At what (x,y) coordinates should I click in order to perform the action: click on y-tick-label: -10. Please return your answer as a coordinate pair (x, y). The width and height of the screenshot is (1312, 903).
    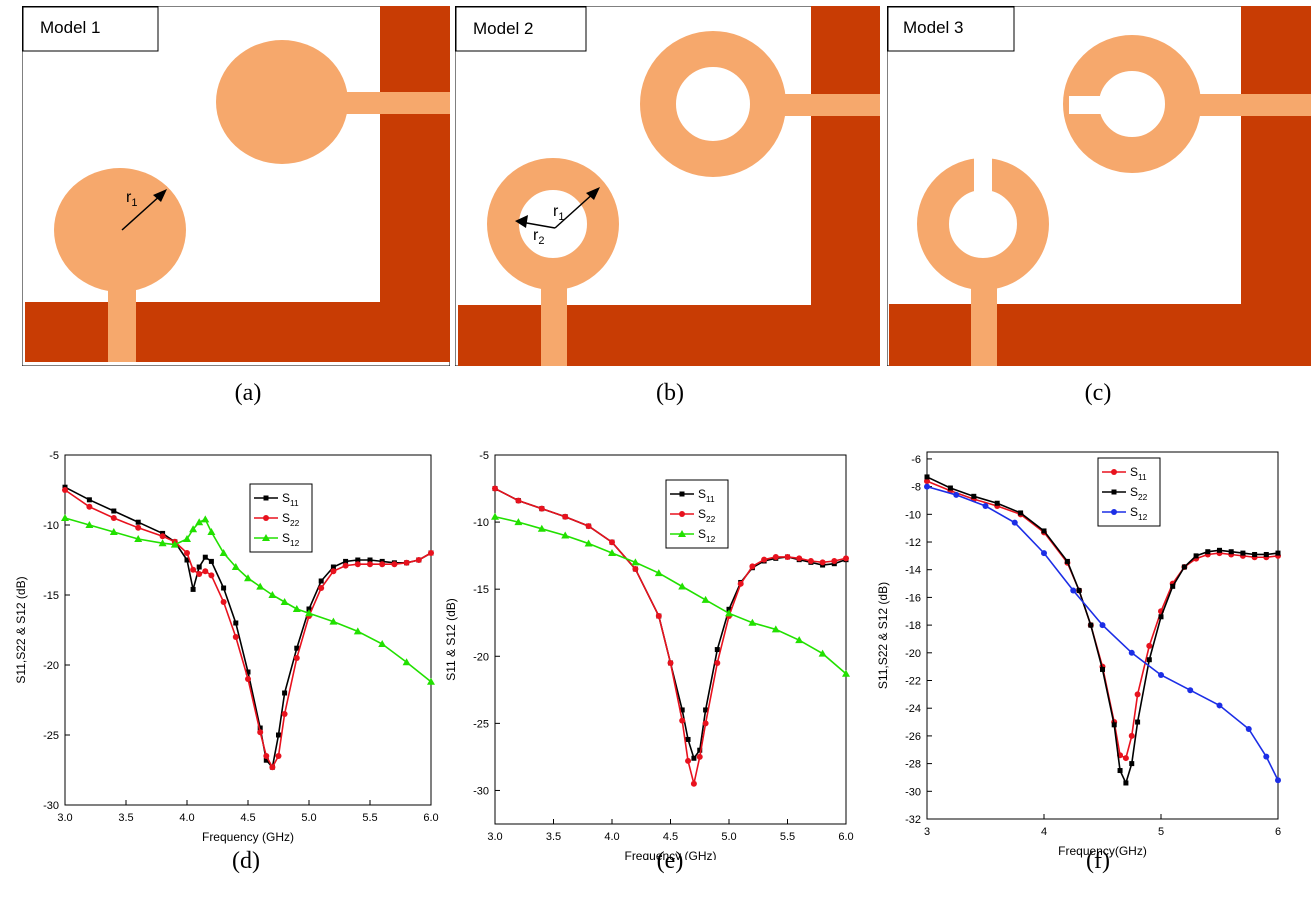
    Looking at the image, I should click on (913, 515).